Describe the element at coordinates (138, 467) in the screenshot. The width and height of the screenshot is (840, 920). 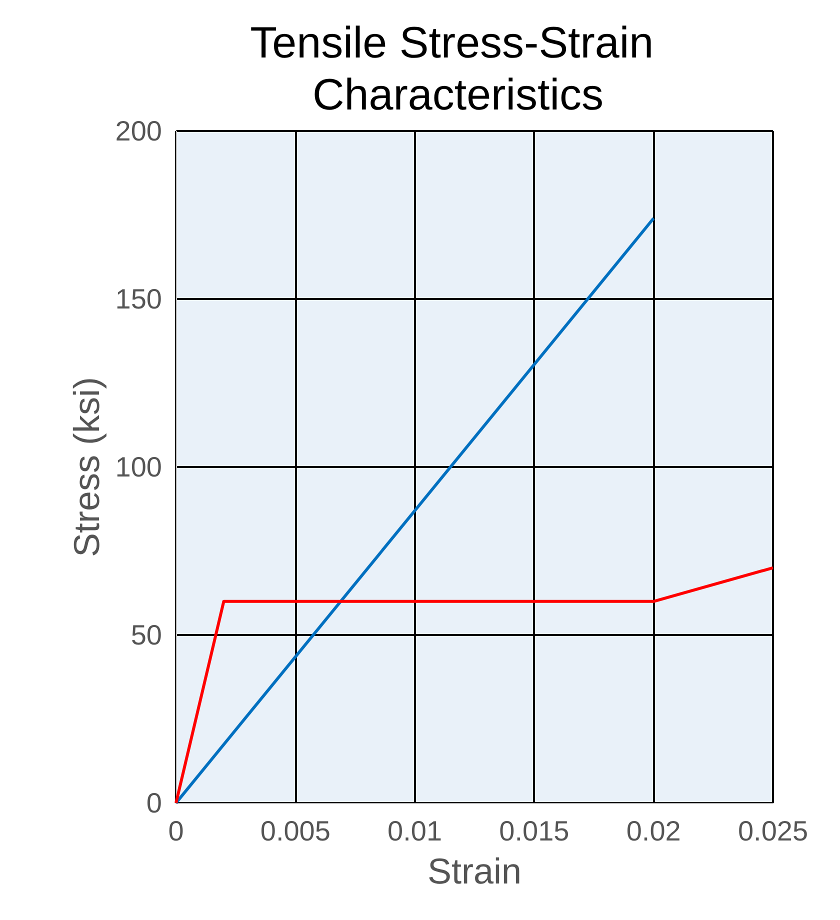
I see `y-tick-label: 100` at that location.